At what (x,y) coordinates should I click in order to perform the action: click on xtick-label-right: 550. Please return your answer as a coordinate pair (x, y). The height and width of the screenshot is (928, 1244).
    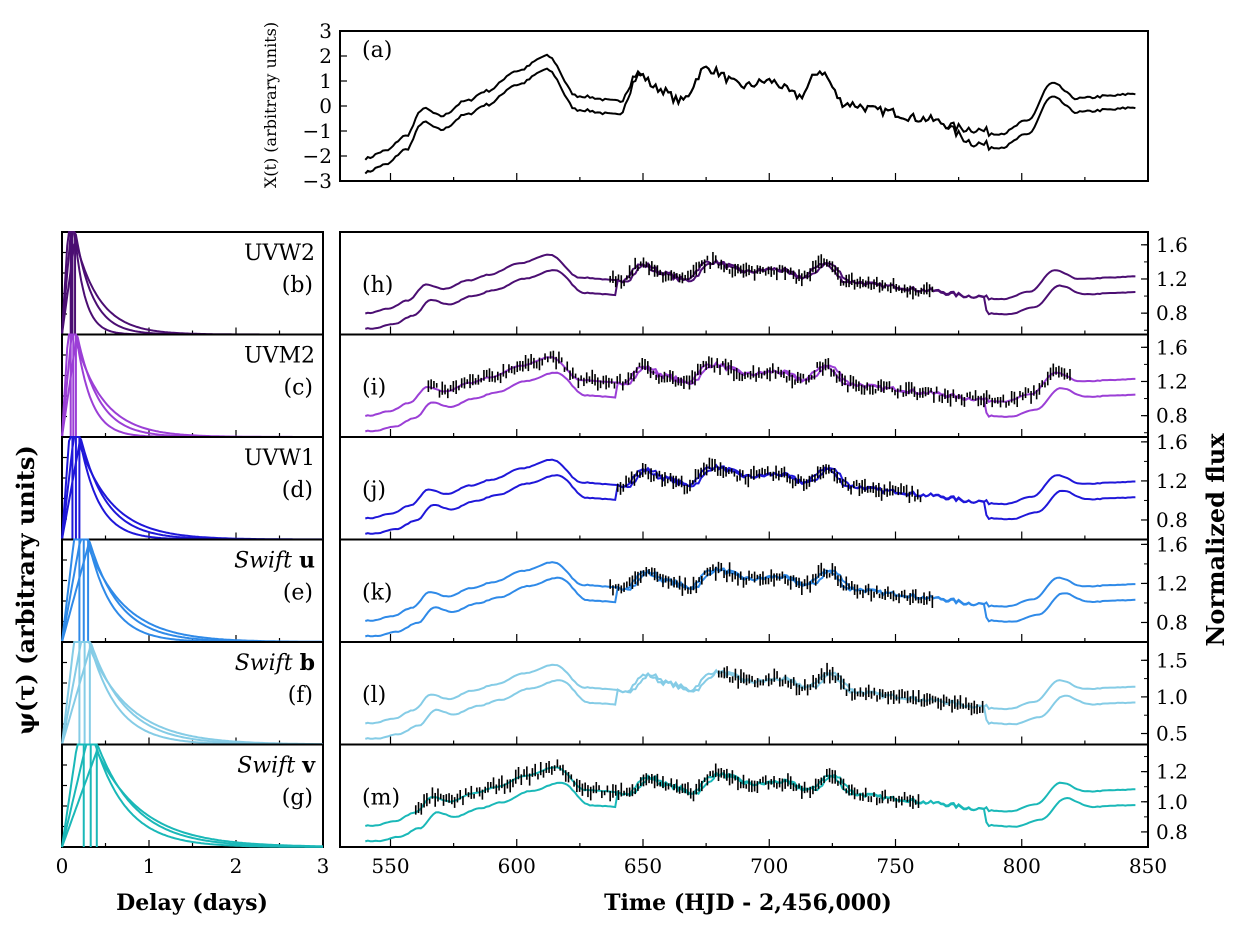
    Looking at the image, I should click on (390, 866).